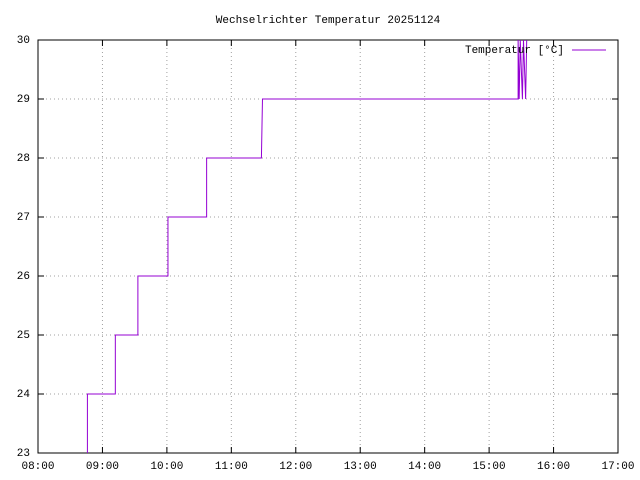 The image size is (640, 480). Describe the element at coordinates (166, 467) in the screenshot. I see `x-tick-label: 10:00` at that location.